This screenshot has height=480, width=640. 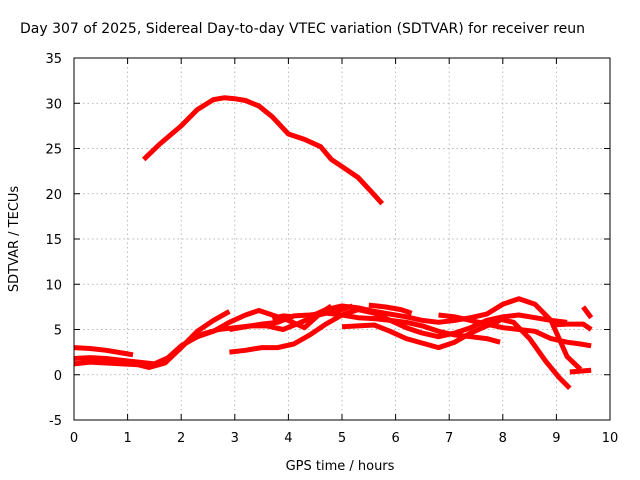 I want to click on x-tick-label: 3, so click(x=235, y=438).